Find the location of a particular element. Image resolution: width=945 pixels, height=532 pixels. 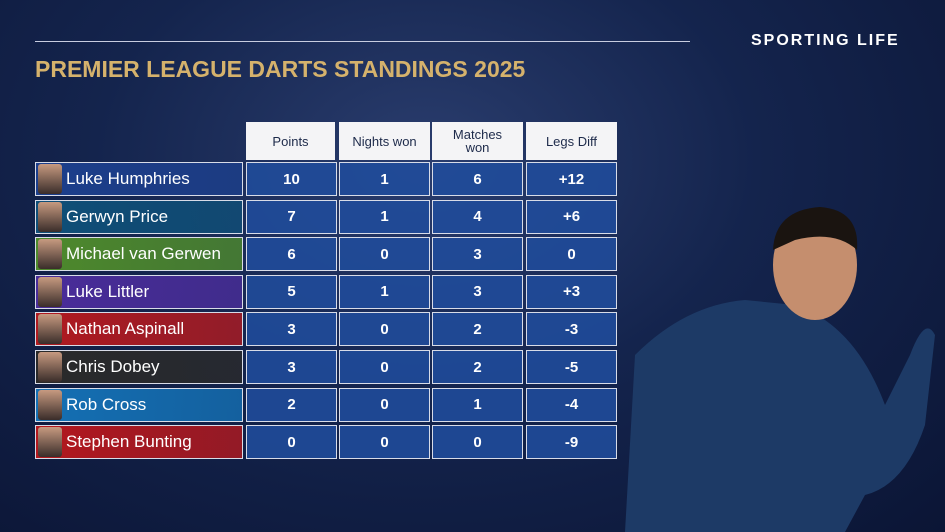

stat-cell: 10 is located at coordinates (291, 179).